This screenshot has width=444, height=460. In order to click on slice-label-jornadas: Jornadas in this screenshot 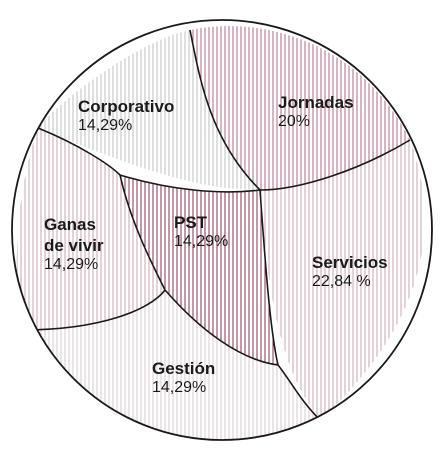, I will do `click(316, 102)`.